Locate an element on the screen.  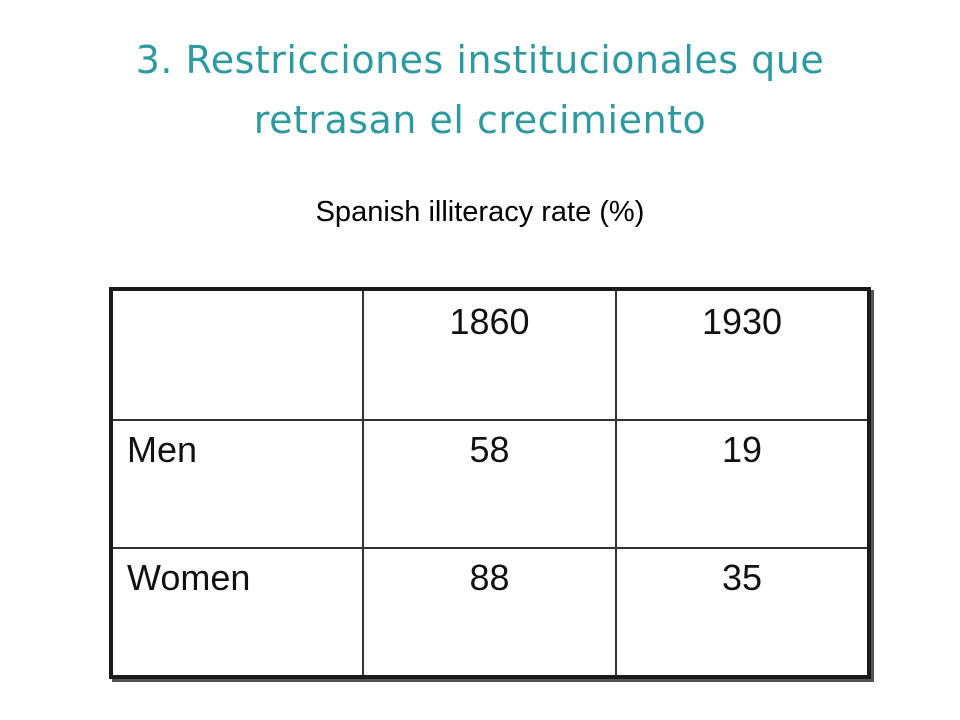
value-cell: 35 is located at coordinates (742, 612).